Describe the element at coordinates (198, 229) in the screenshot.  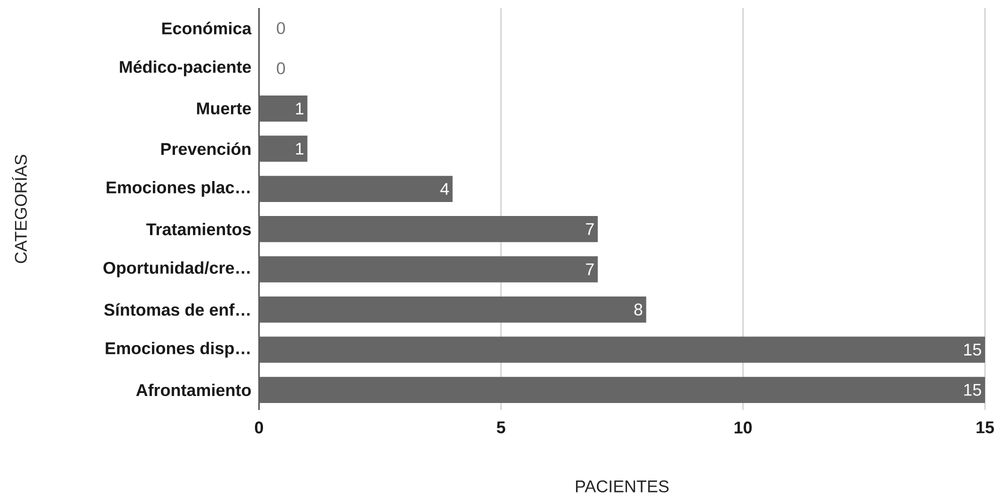
I see `y-tick-label: Tratamientos` at that location.